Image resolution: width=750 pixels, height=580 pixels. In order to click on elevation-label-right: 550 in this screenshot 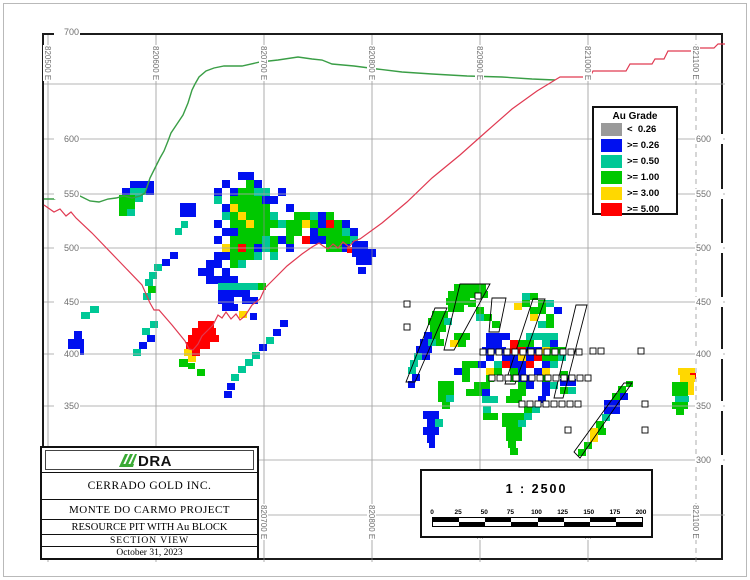, I will do `click(709, 194)`.